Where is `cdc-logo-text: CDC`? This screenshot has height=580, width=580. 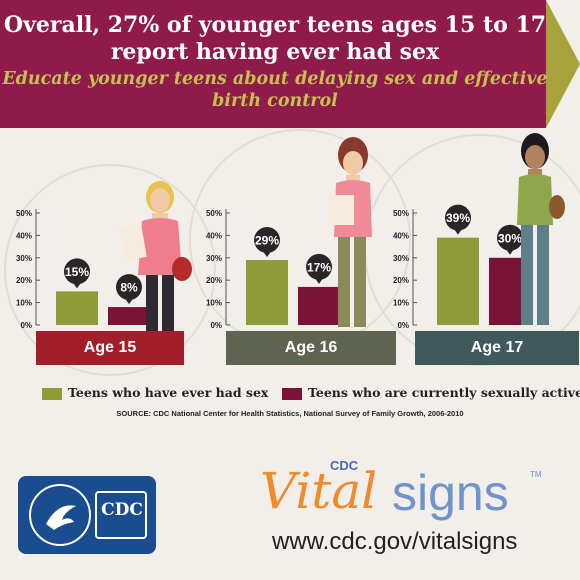
cdc-logo-text: CDC is located at coordinates (122, 510).